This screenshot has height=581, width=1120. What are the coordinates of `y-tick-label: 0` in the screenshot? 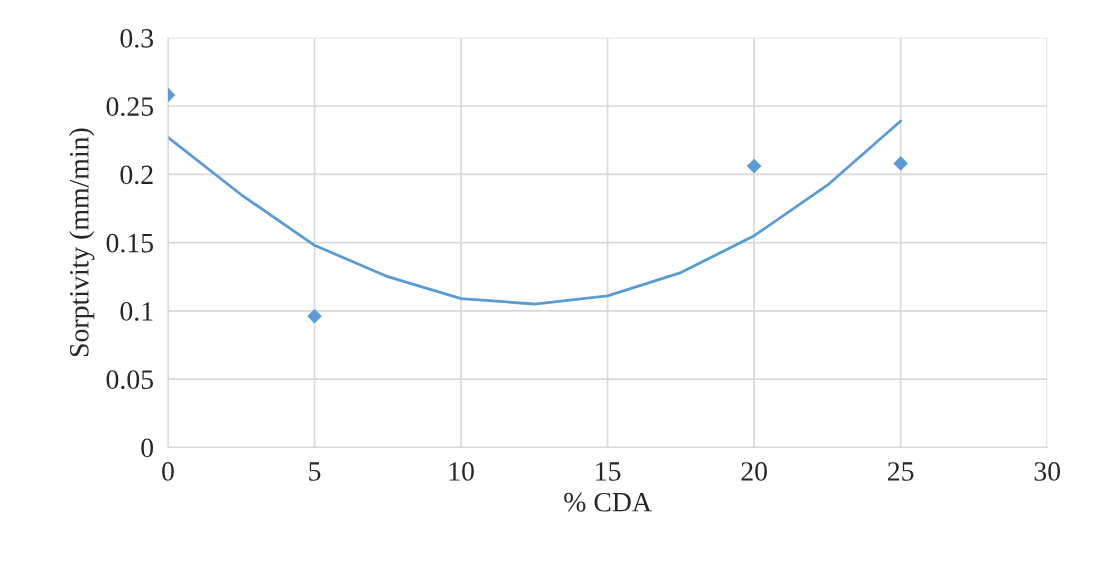 It's located at (147, 448).